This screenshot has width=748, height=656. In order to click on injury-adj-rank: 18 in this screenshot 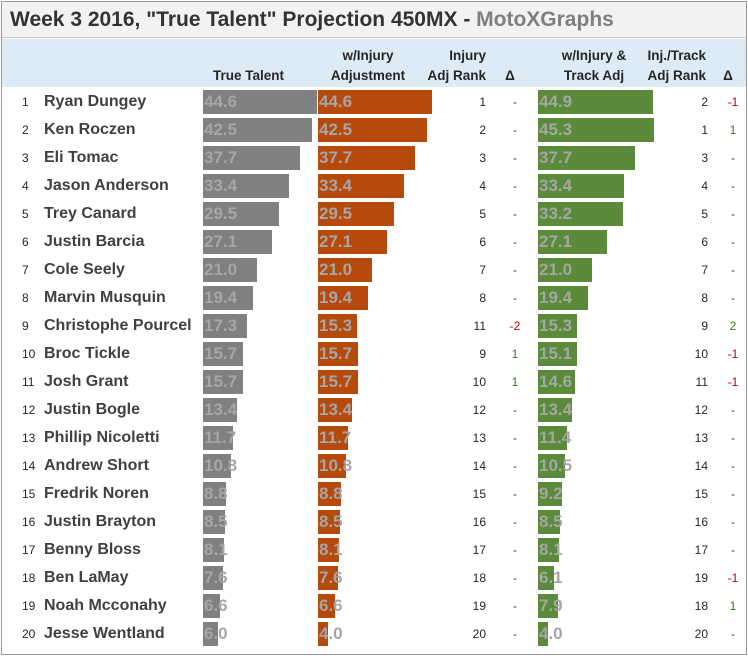, I will do `click(479, 578)`.